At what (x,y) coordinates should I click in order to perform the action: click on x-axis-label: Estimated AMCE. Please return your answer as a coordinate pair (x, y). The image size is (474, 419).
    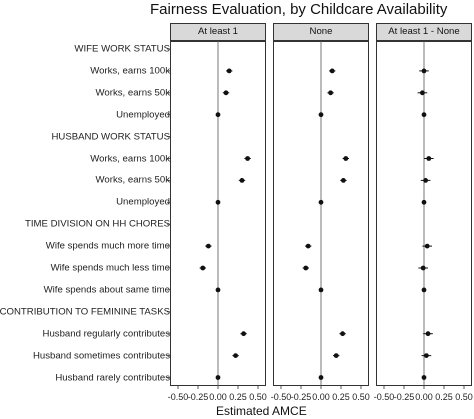
    Looking at the image, I should click on (261, 411).